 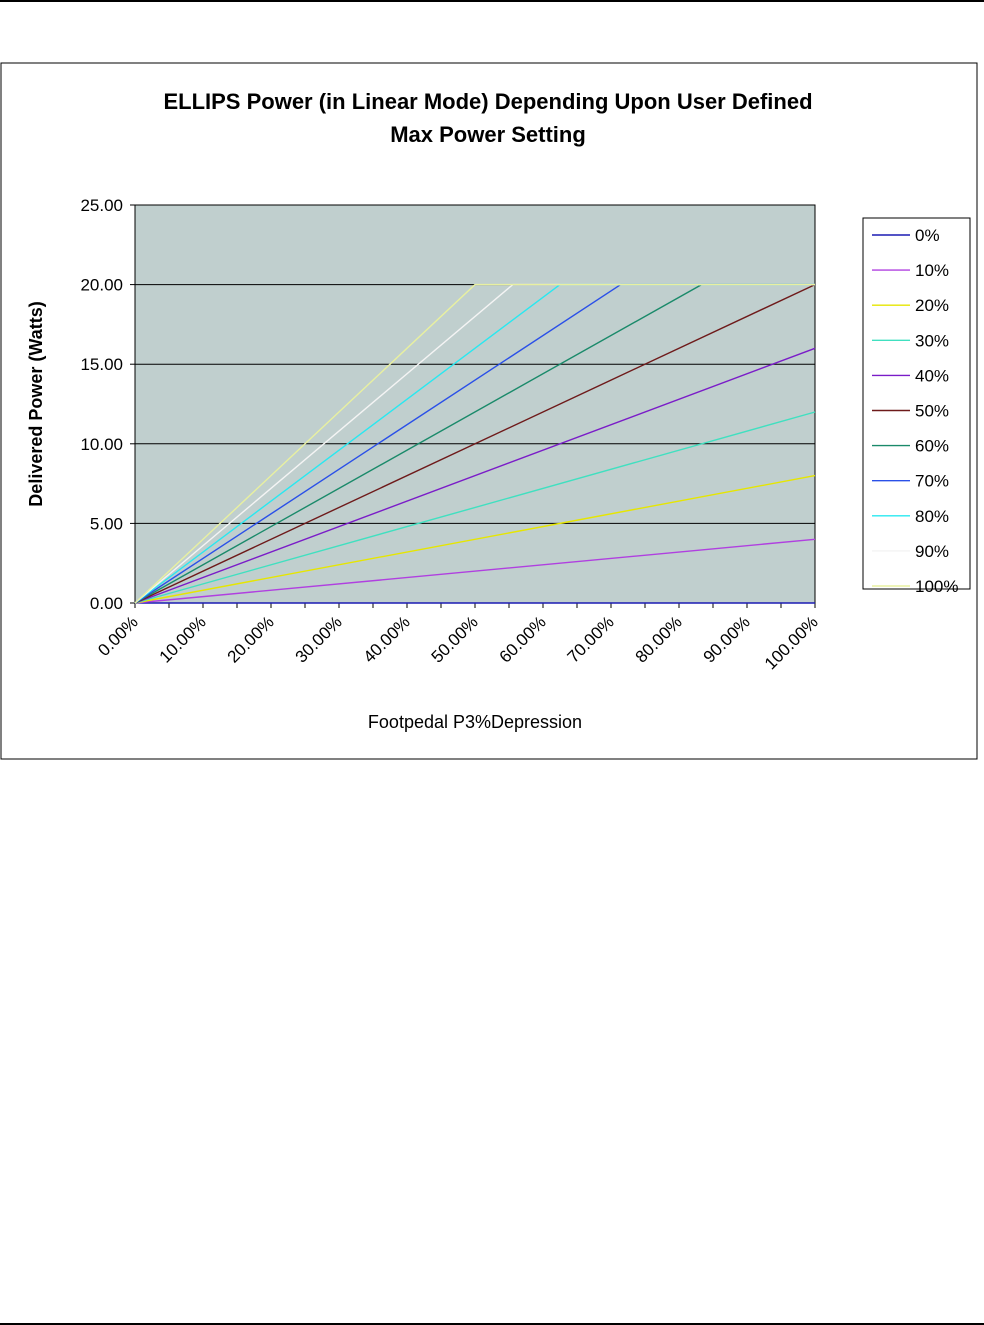 I want to click on legend-box, so click(x=916, y=403).